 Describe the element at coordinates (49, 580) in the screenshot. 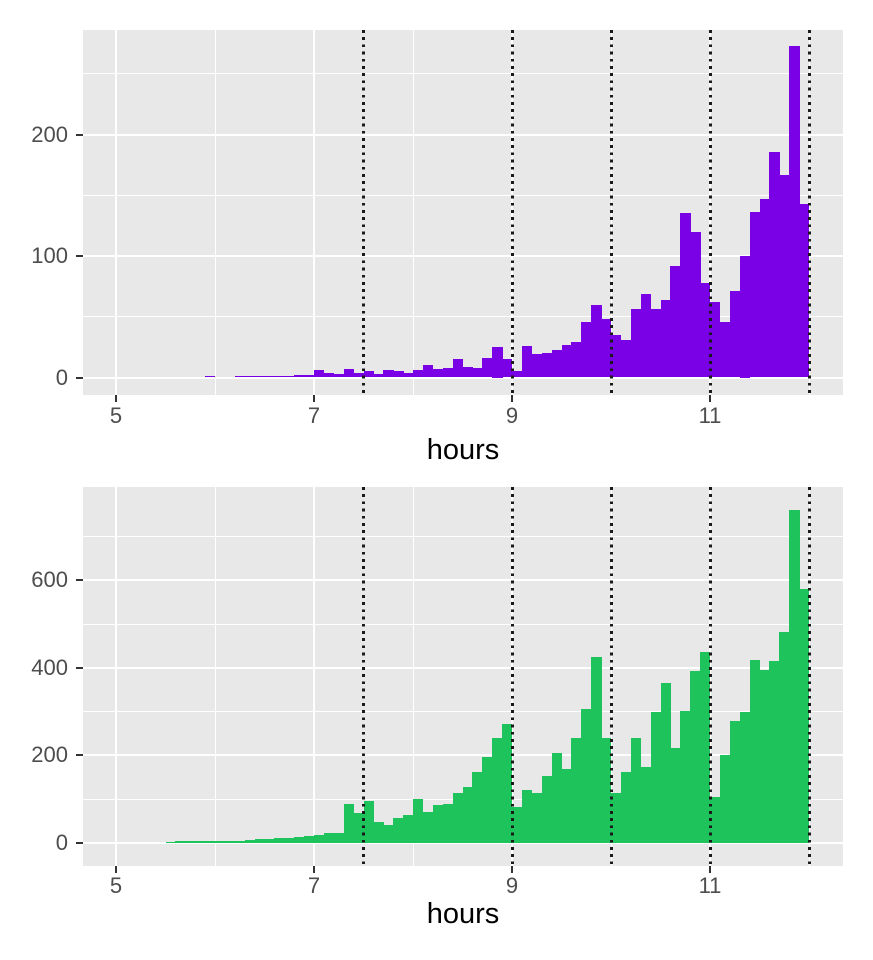

I see `y-tick-label: 600` at that location.